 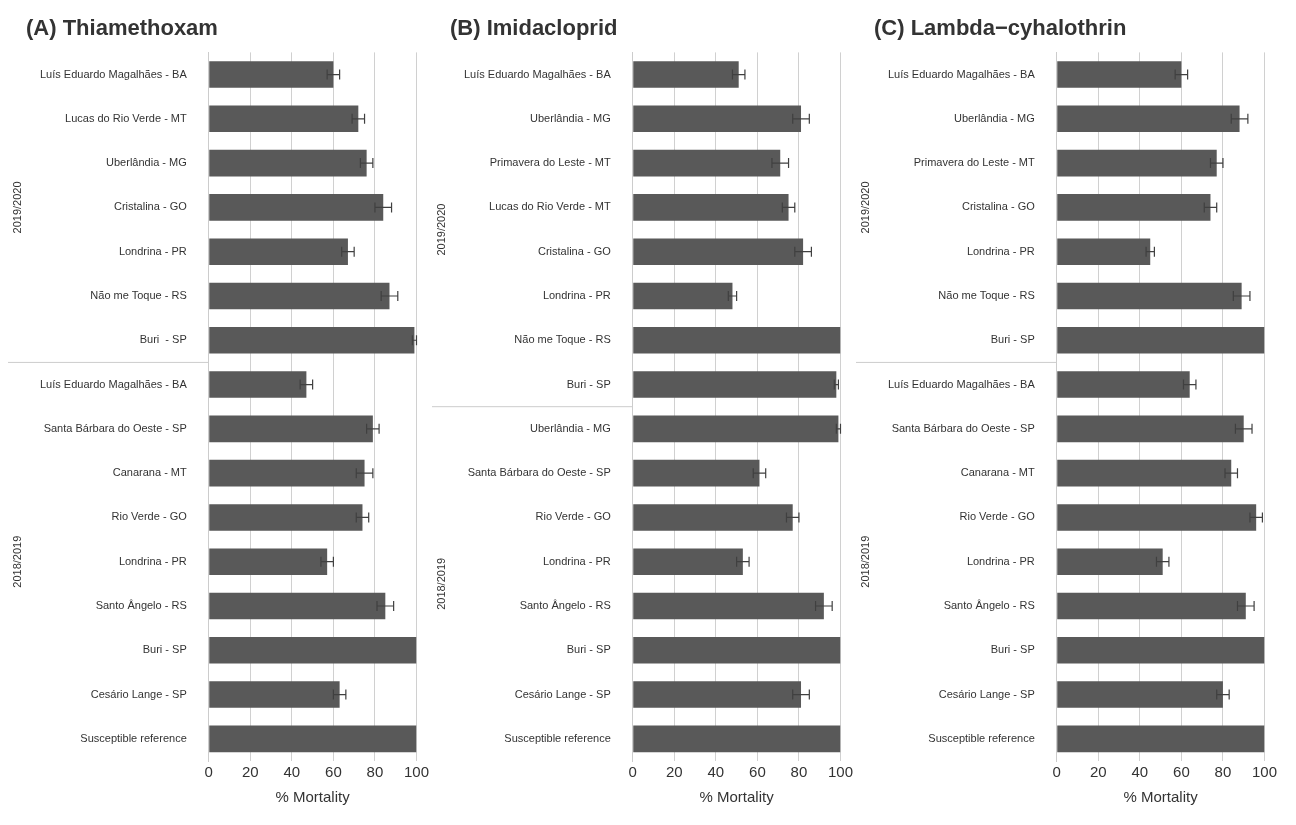 I want to click on chart-title: (A) Thiamethoxam, so click(x=122, y=28).